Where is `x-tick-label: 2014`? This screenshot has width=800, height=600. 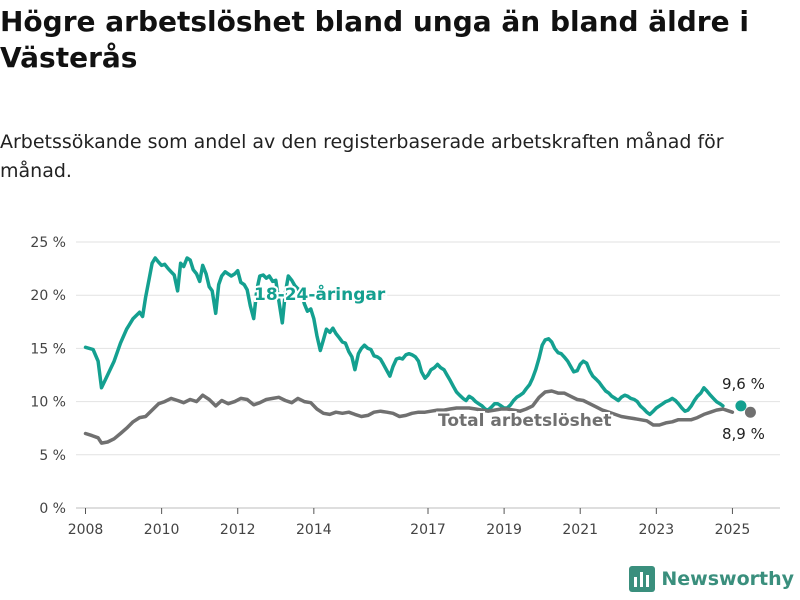 x-tick-label: 2014 is located at coordinates (314, 530).